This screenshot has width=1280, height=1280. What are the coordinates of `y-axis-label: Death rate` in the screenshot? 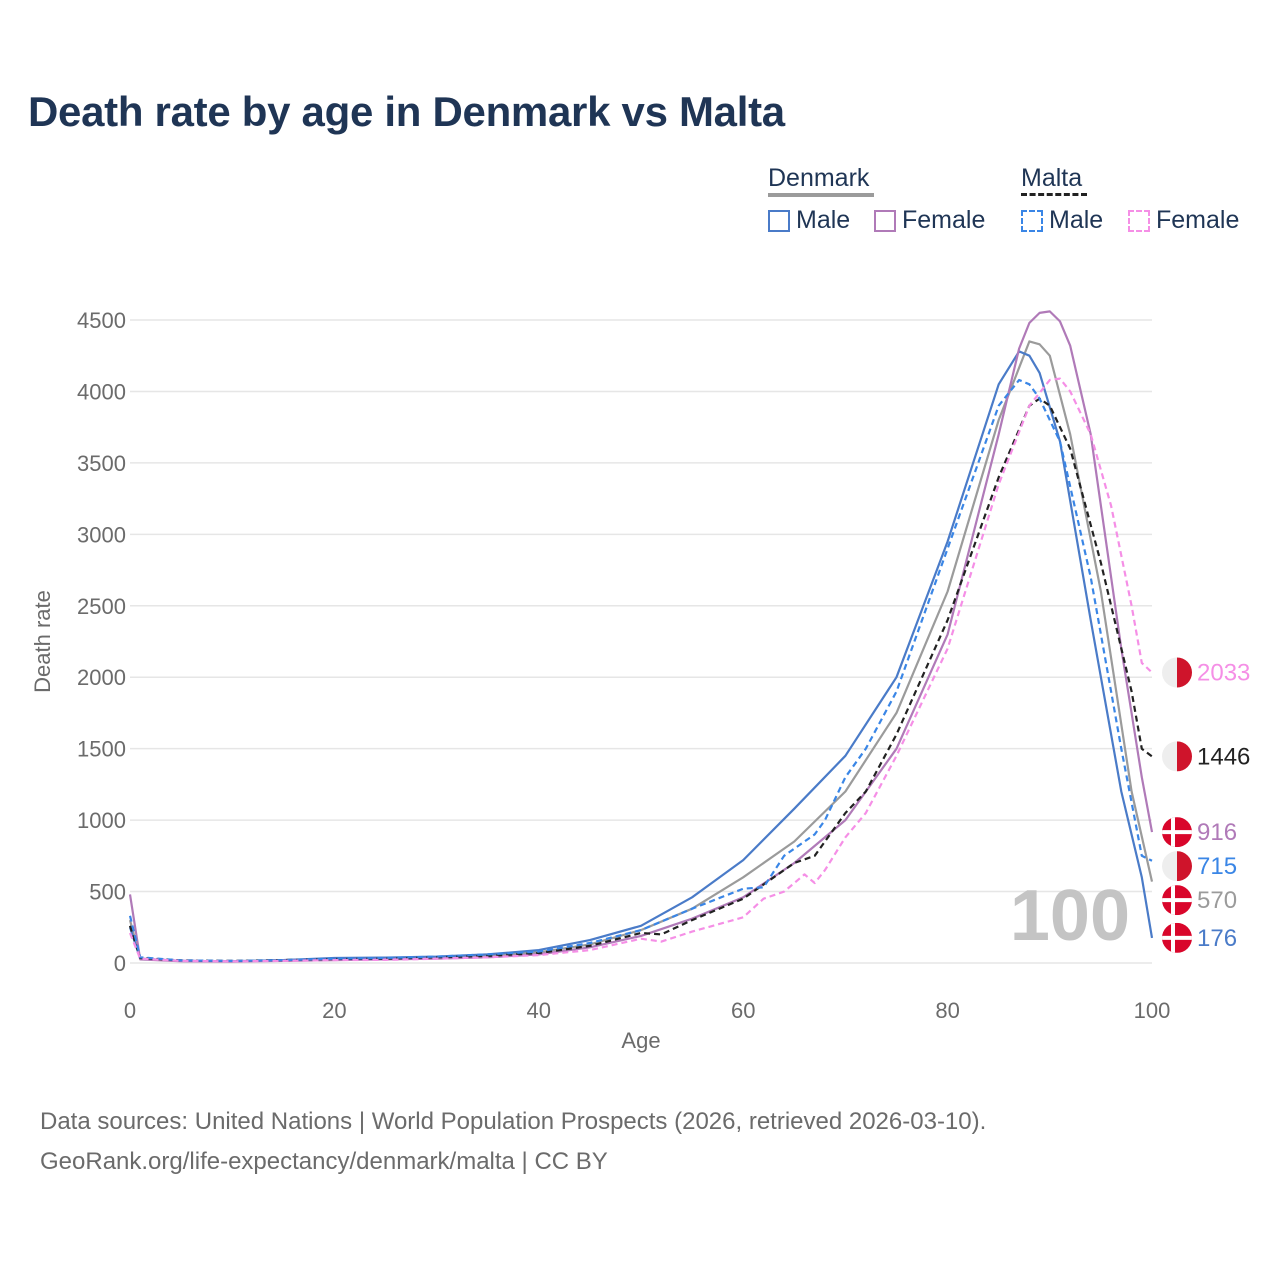 It's located at (42, 641).